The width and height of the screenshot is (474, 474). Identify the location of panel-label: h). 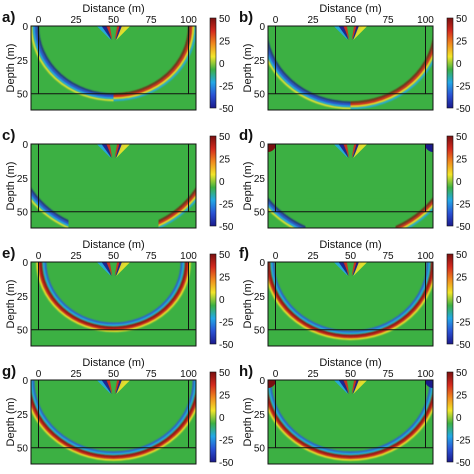
(246, 371).